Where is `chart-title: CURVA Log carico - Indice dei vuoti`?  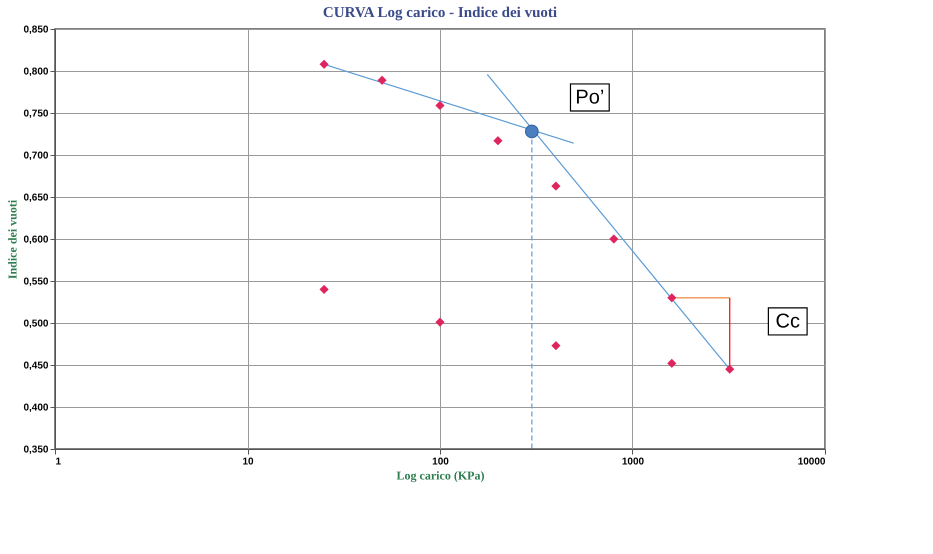
chart-title: CURVA Log carico - Indice dei vuoti is located at coordinates (440, 13).